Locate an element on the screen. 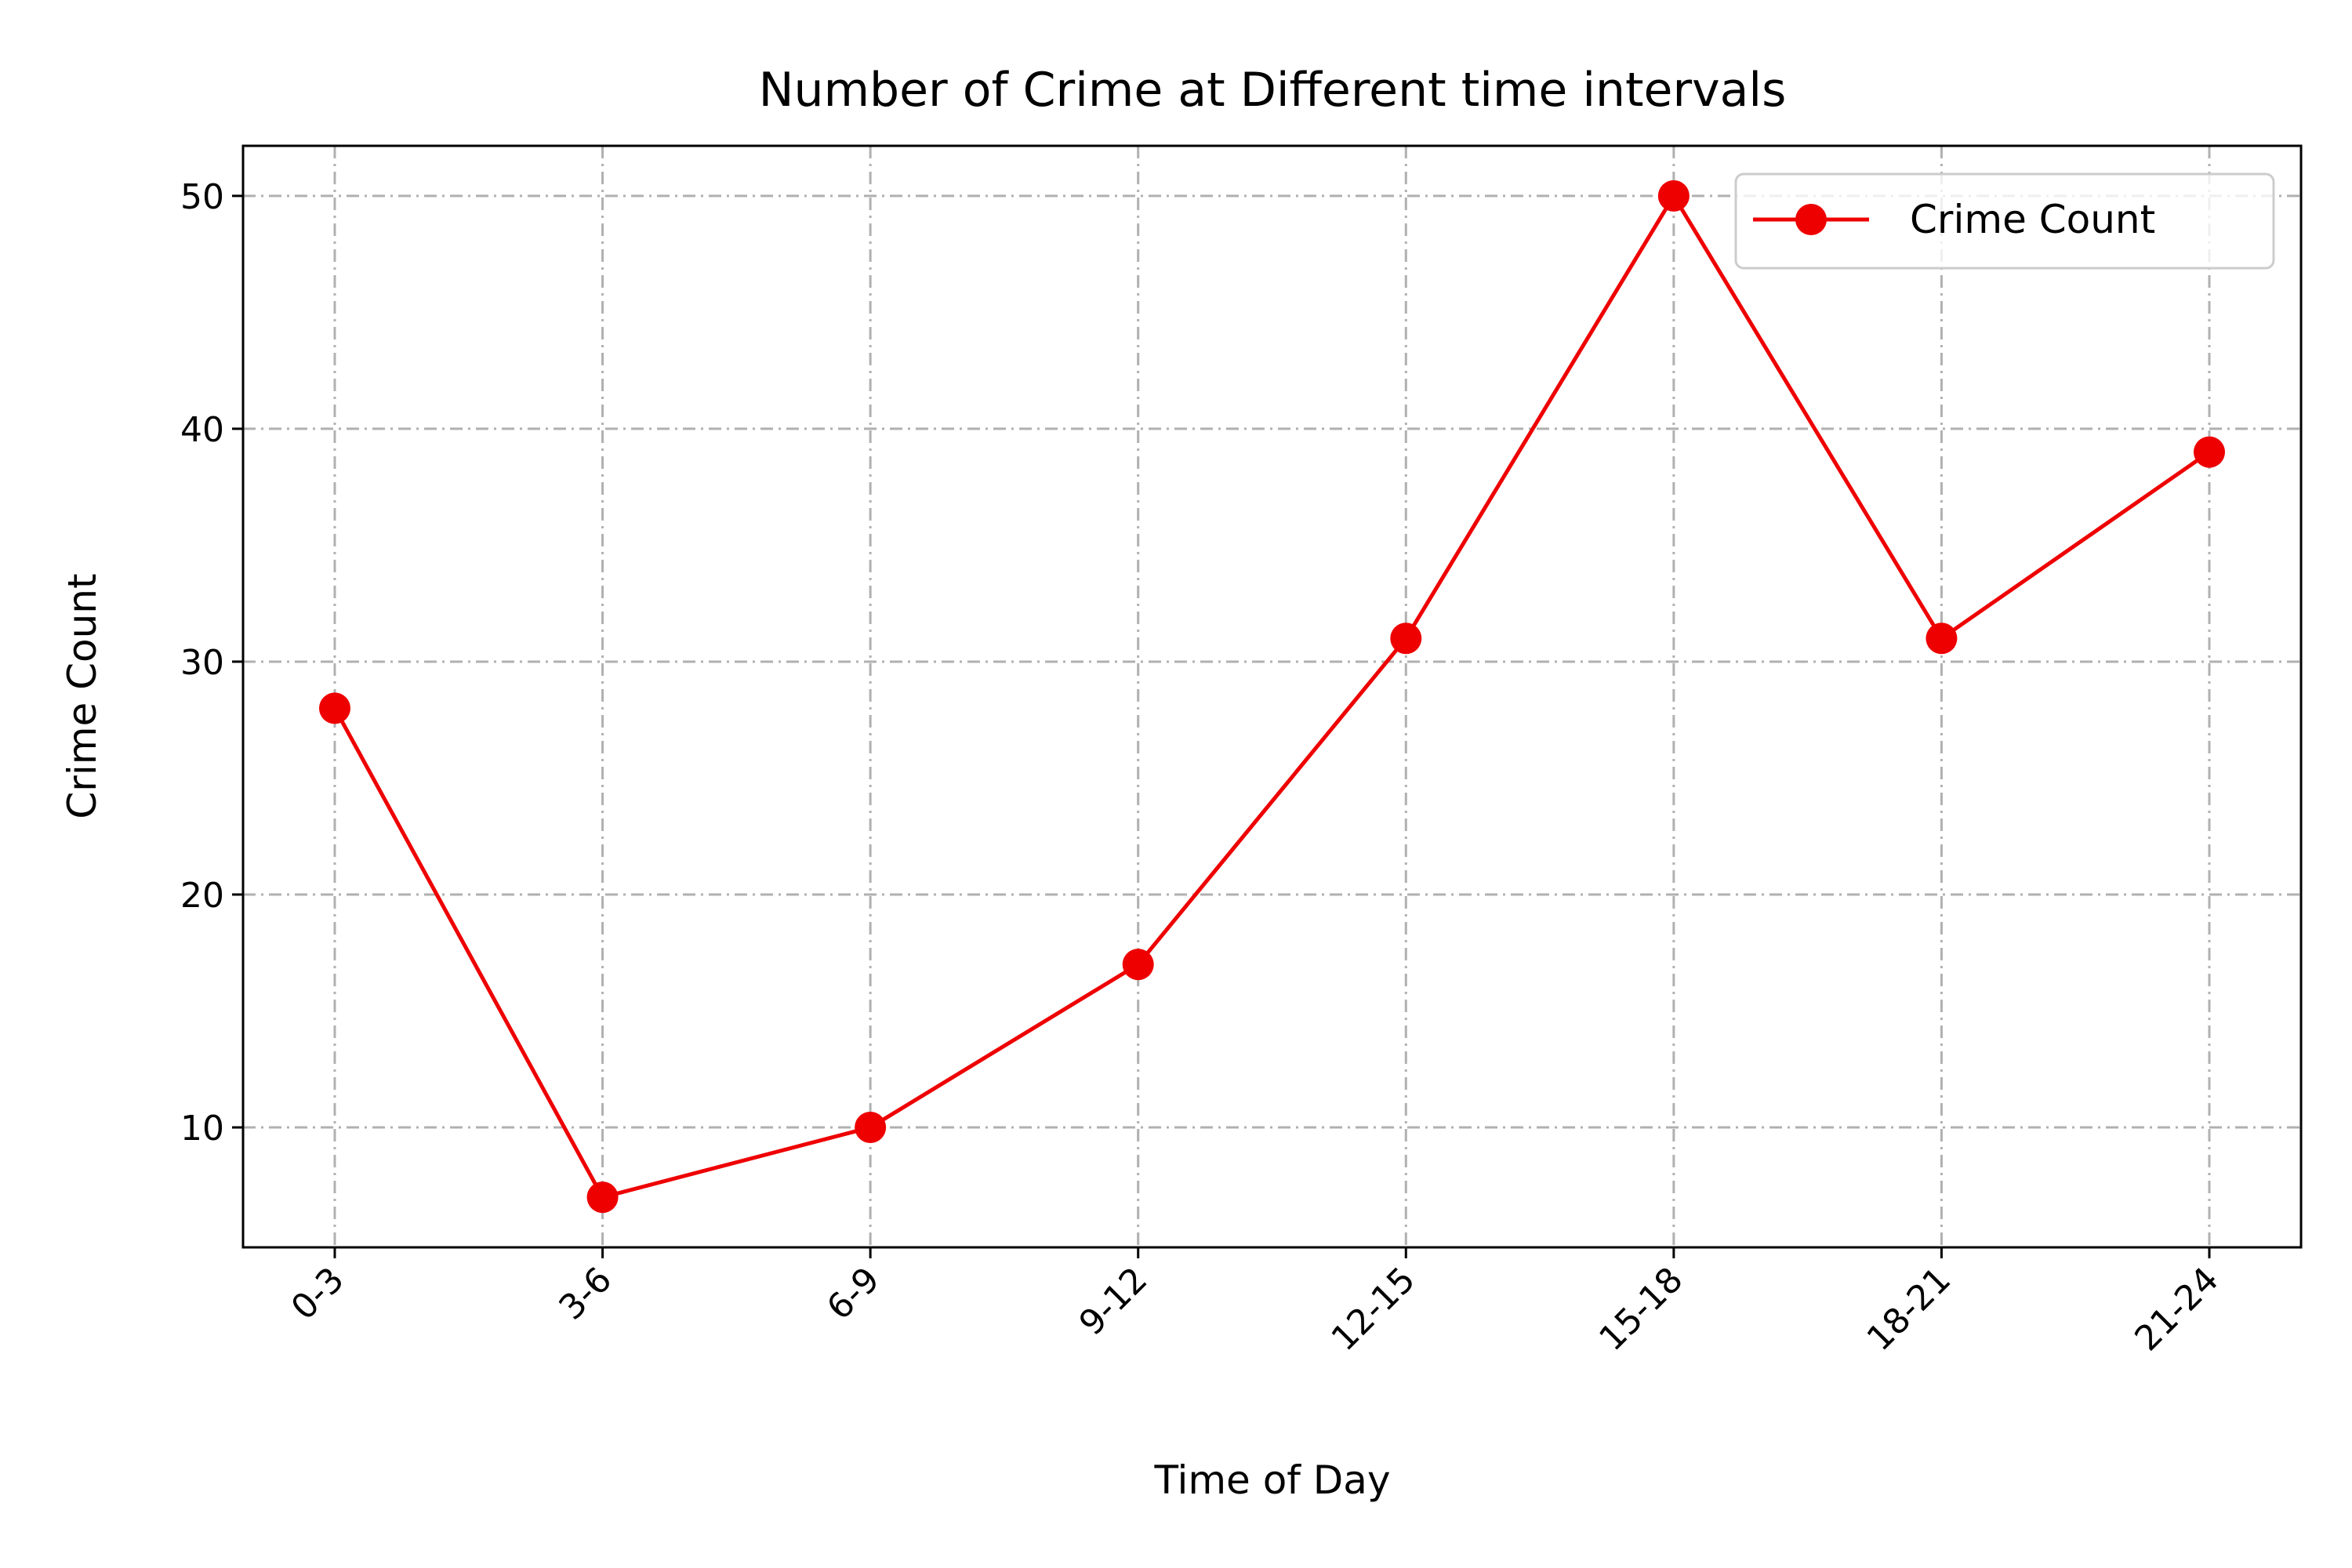  y-tick-label: 50 is located at coordinates (202, 197).